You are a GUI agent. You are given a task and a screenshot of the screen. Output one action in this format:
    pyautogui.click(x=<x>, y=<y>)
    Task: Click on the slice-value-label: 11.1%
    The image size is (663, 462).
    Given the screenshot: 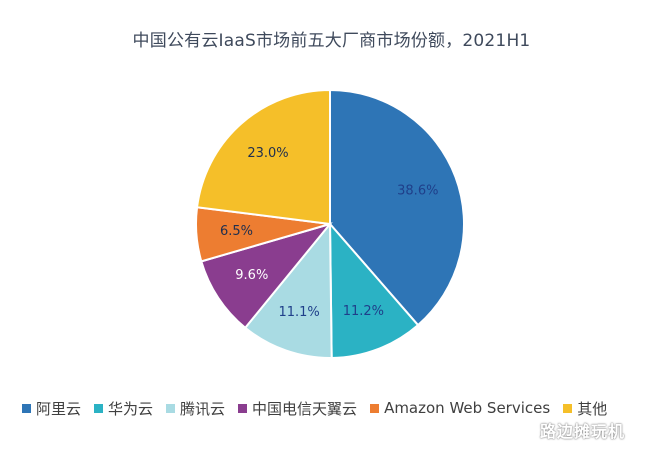 What is the action you would take?
    pyautogui.click(x=298, y=312)
    